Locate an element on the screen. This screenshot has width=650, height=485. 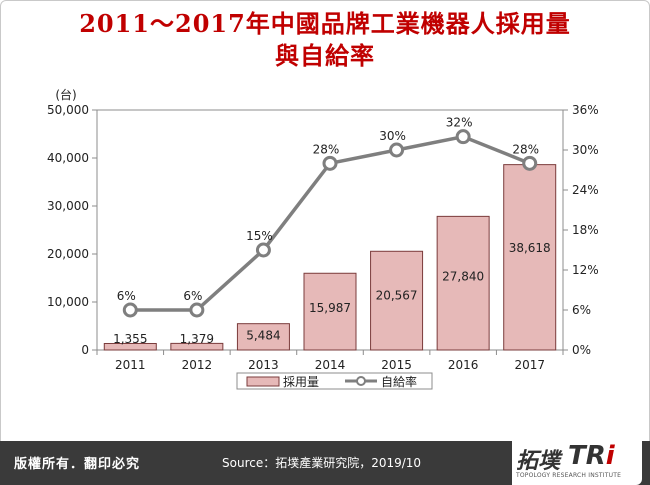
x-tick-label: 2017 is located at coordinates (529, 365).